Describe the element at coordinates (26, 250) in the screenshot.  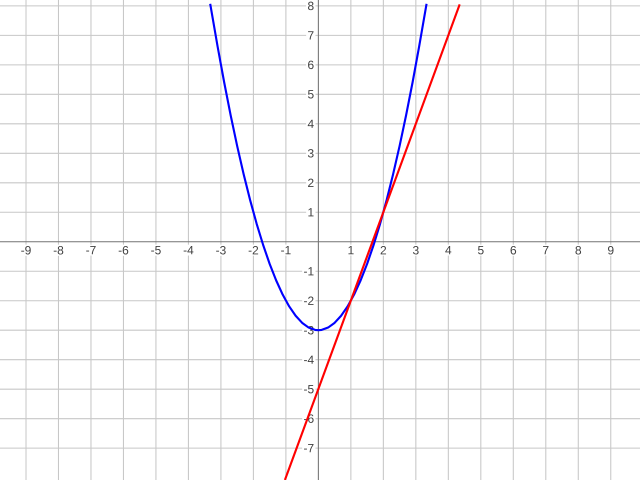
I see `x-tick-label: -9` at that location.